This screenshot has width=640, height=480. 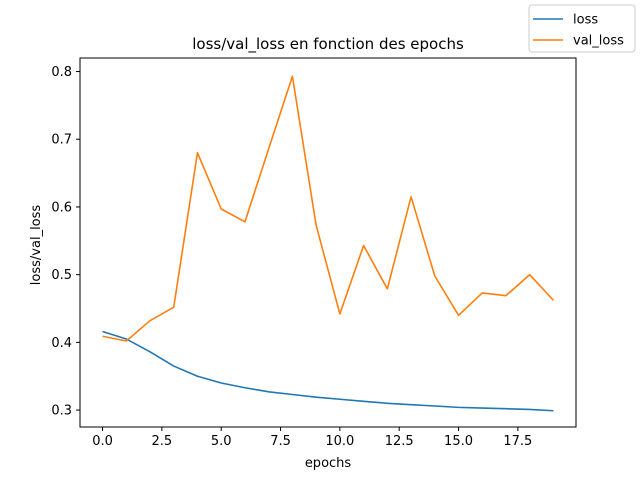 What do you see at coordinates (517, 441) in the screenshot?
I see `x-tick-label: 17.5` at bounding box center [517, 441].